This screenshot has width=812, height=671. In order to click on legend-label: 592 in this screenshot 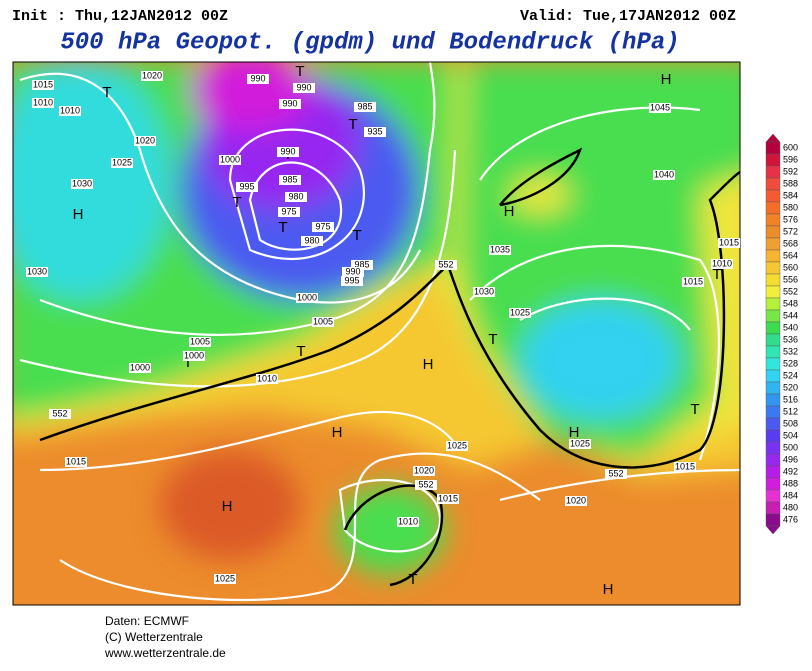, I will do `click(790, 171)`.